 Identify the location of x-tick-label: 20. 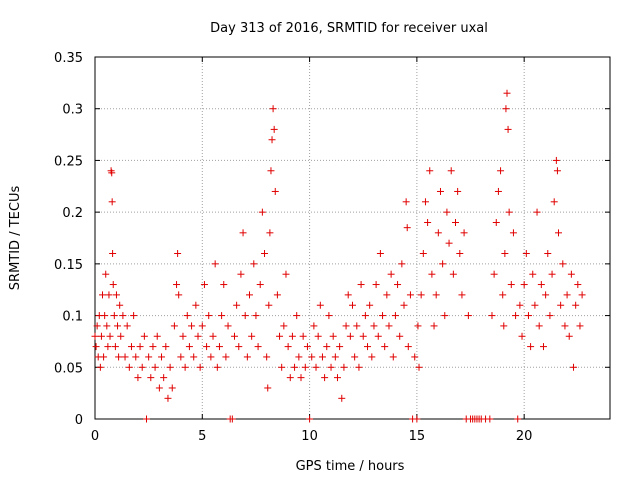
(524, 436).